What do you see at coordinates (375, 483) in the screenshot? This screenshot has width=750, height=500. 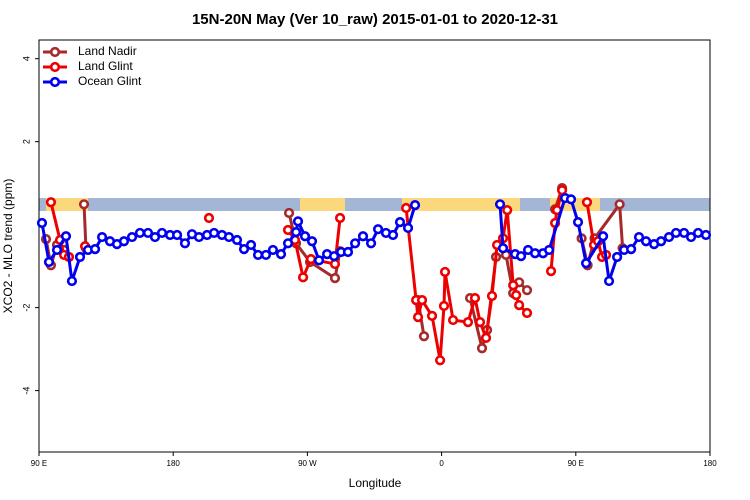 I see `x-axis-label: Longitude` at bounding box center [375, 483].